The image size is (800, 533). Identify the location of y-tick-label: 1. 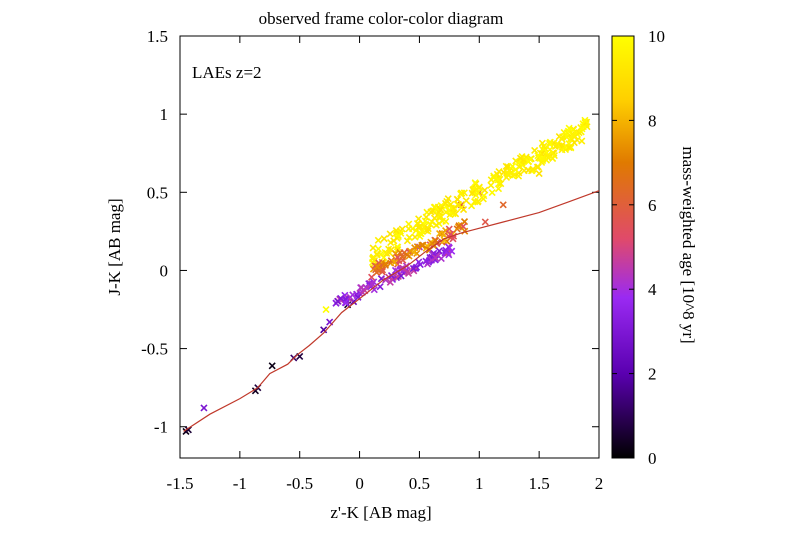
(164, 114).